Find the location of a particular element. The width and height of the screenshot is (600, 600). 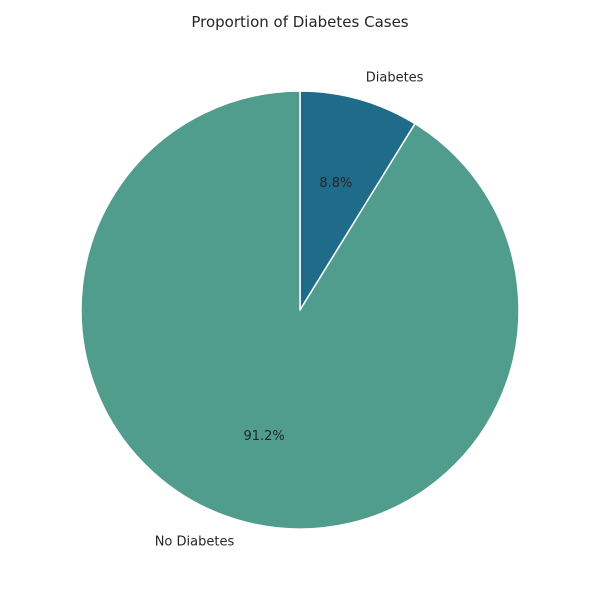

slice-percent-diabetes: 8.8% is located at coordinates (335, 183).